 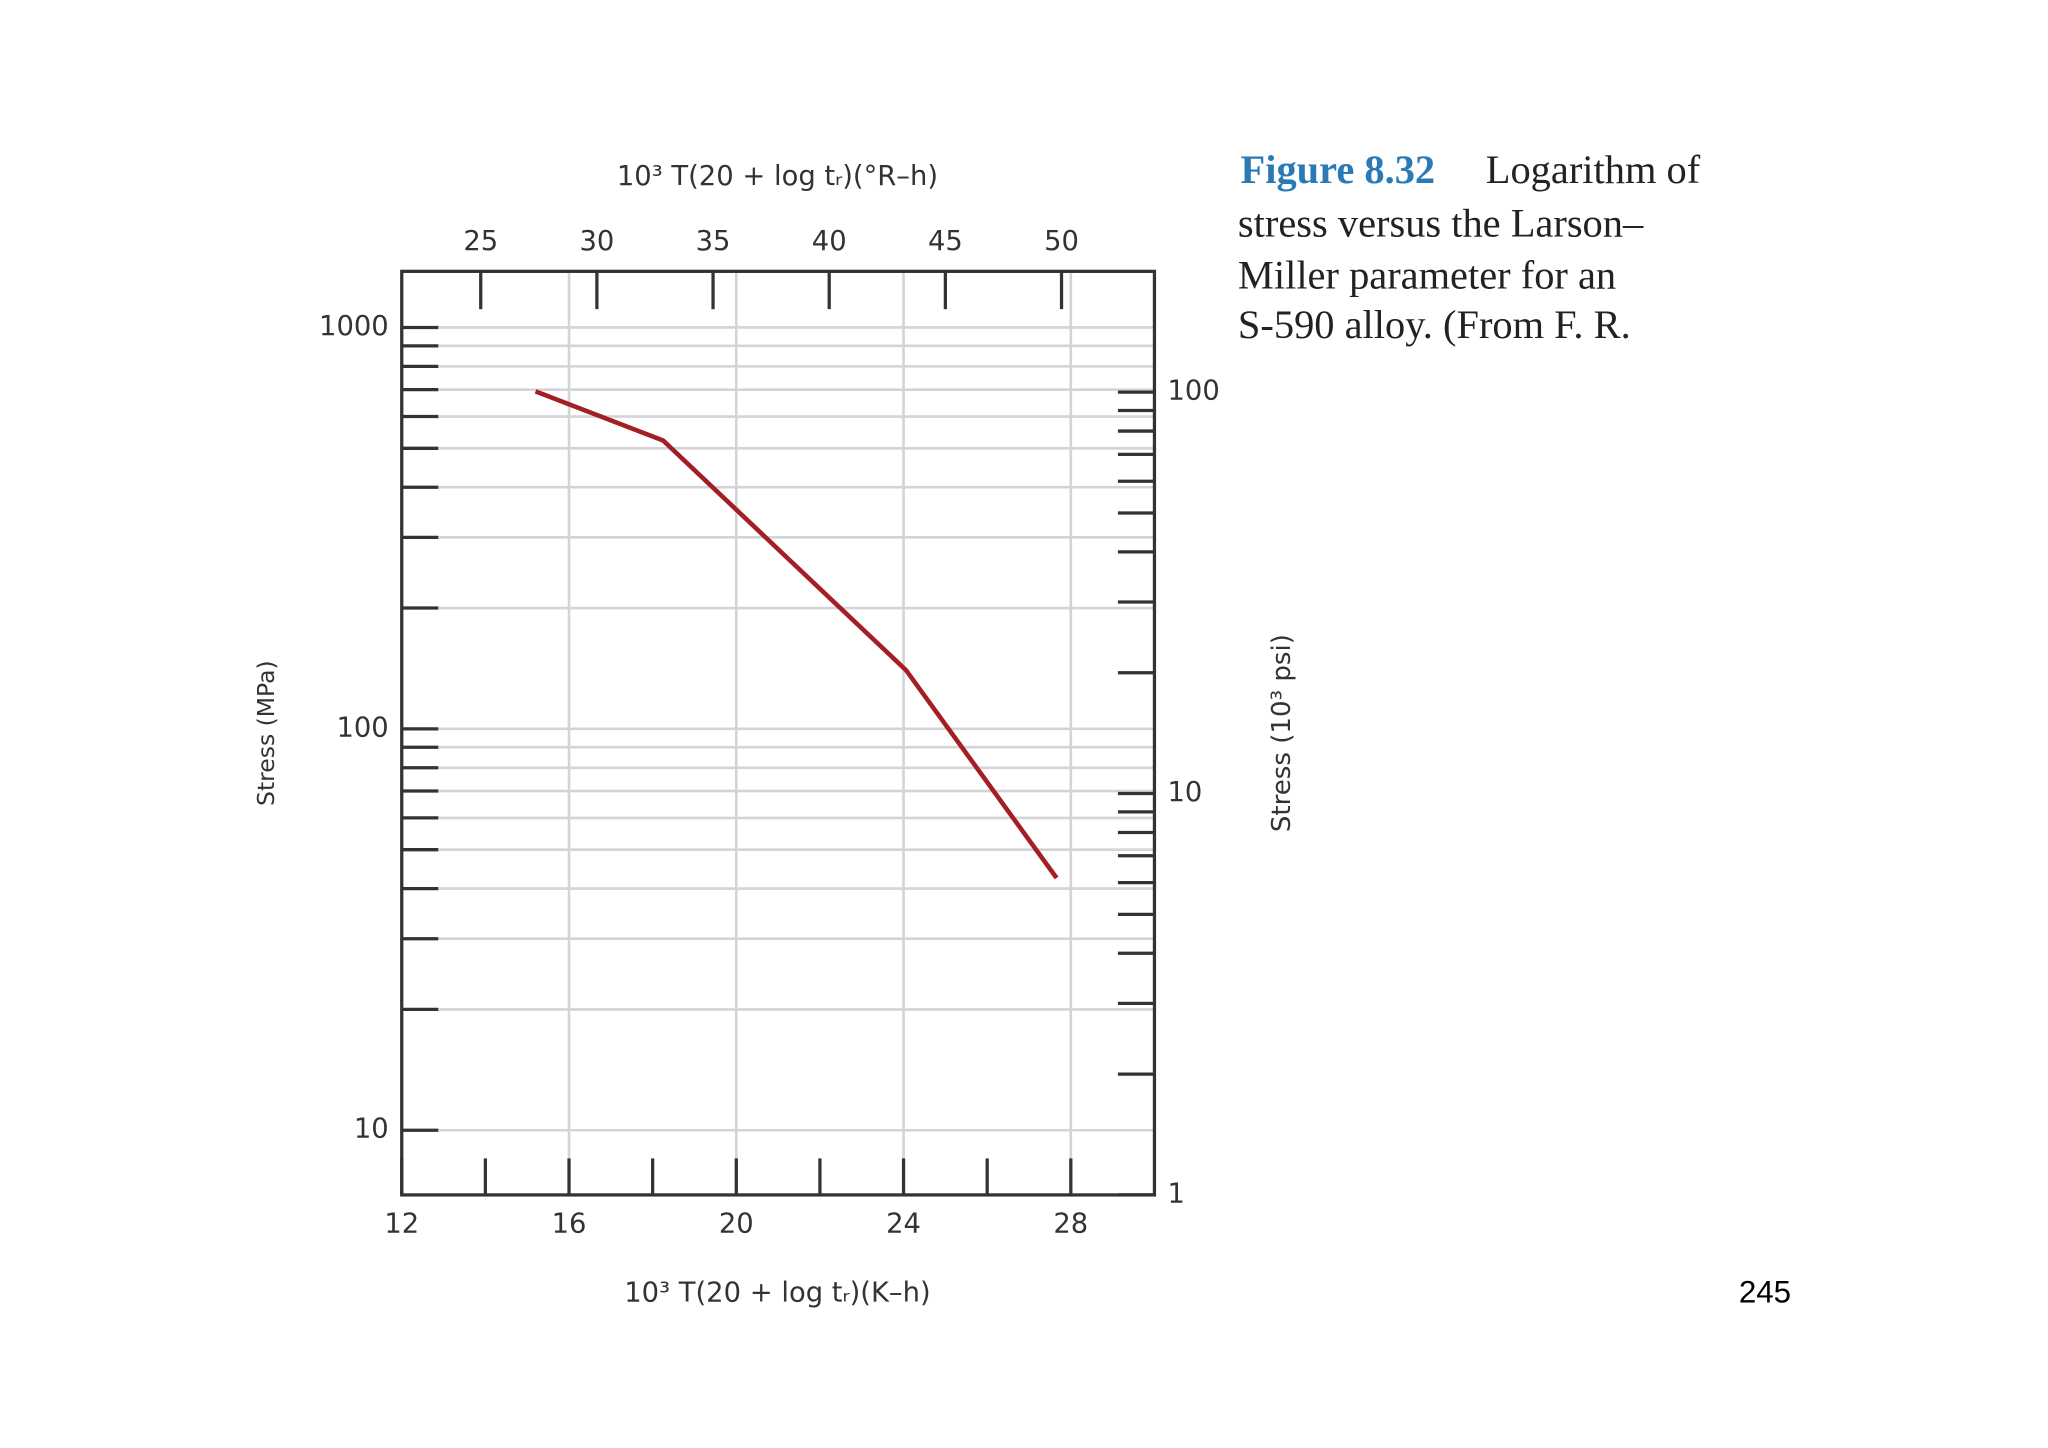 What do you see at coordinates (1184, 792) in the screenshot?
I see `y2-tick-label: 10` at bounding box center [1184, 792].